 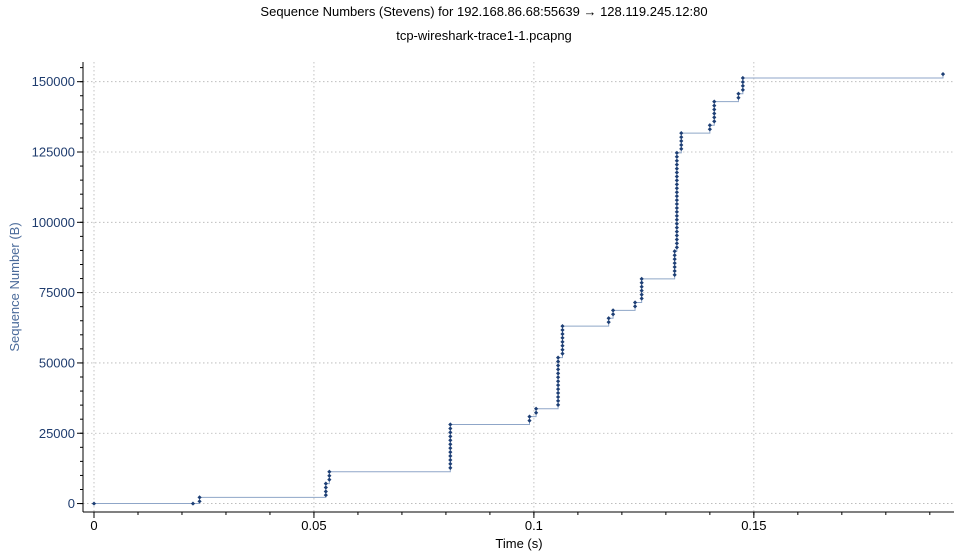 What do you see at coordinates (753, 525) in the screenshot?
I see `x-tick-label: 0.15` at bounding box center [753, 525].